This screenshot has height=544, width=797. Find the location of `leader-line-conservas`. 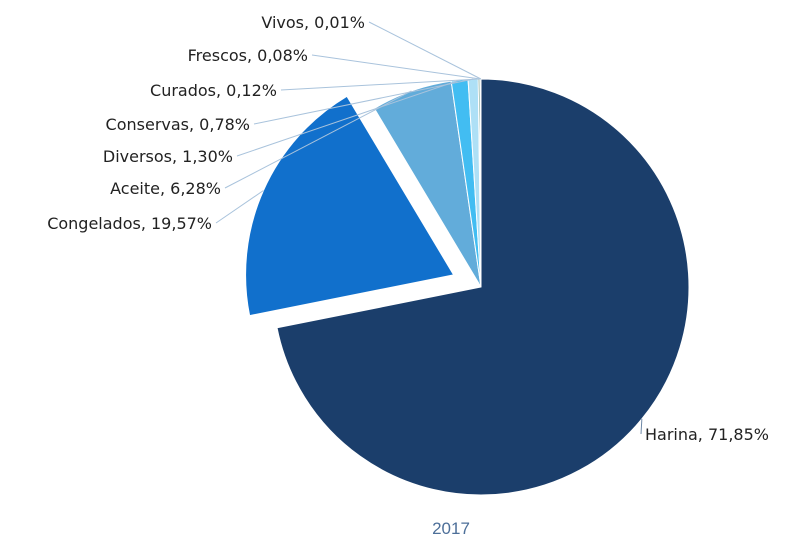

leader-line-conservas is located at coordinates (363, 101).